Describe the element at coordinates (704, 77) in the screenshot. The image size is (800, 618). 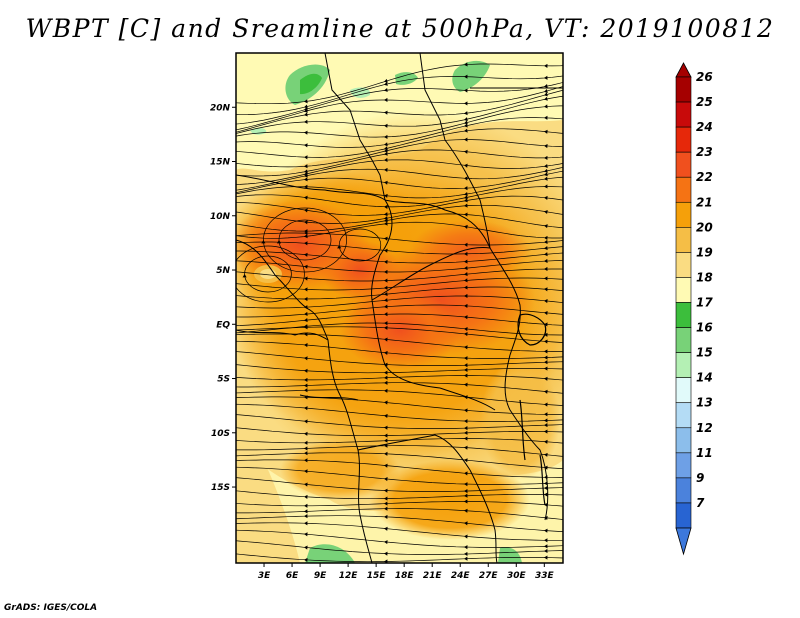
I see `colorbar-label: 26` at that location.